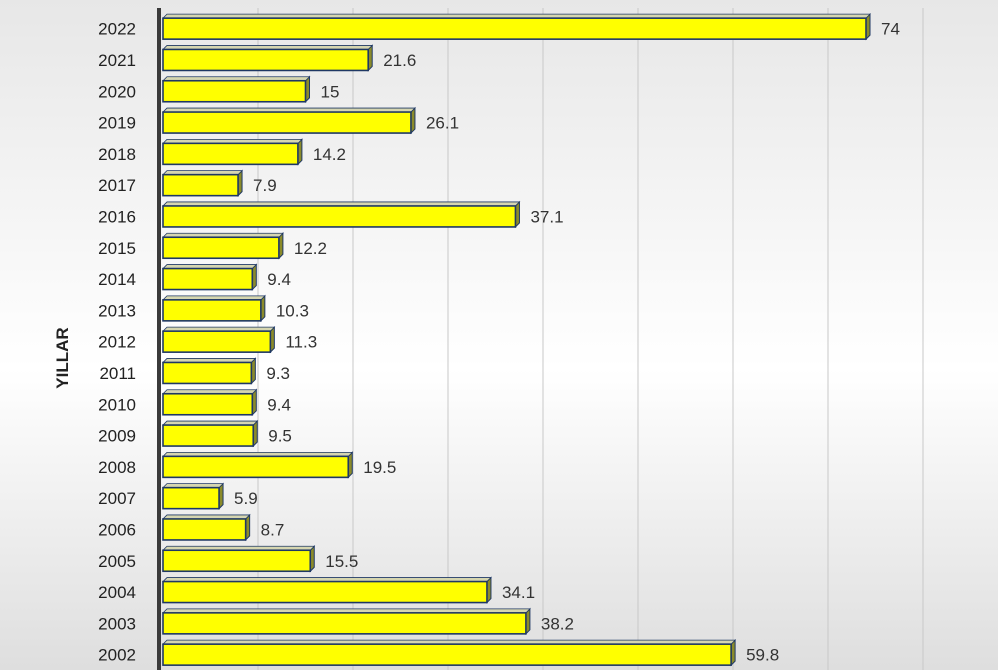 The width and height of the screenshot is (998, 670). Describe the element at coordinates (292, 310) in the screenshot. I see `data-label: 10.3` at that location.